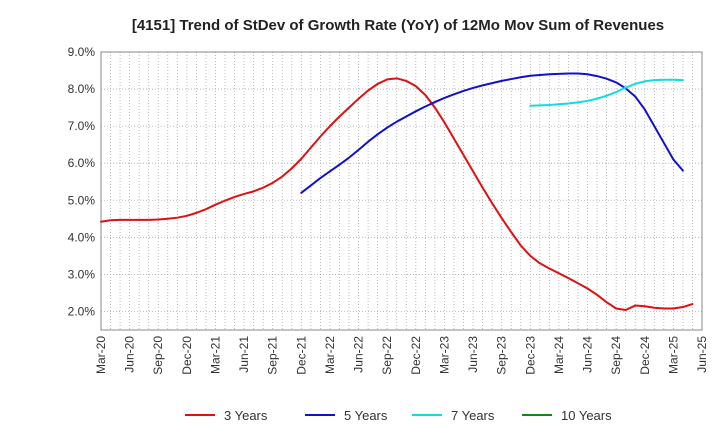 The width and height of the screenshot is (720, 440). Describe the element at coordinates (82, 163) in the screenshot. I see `y-tick-label: 6.0%` at that location.